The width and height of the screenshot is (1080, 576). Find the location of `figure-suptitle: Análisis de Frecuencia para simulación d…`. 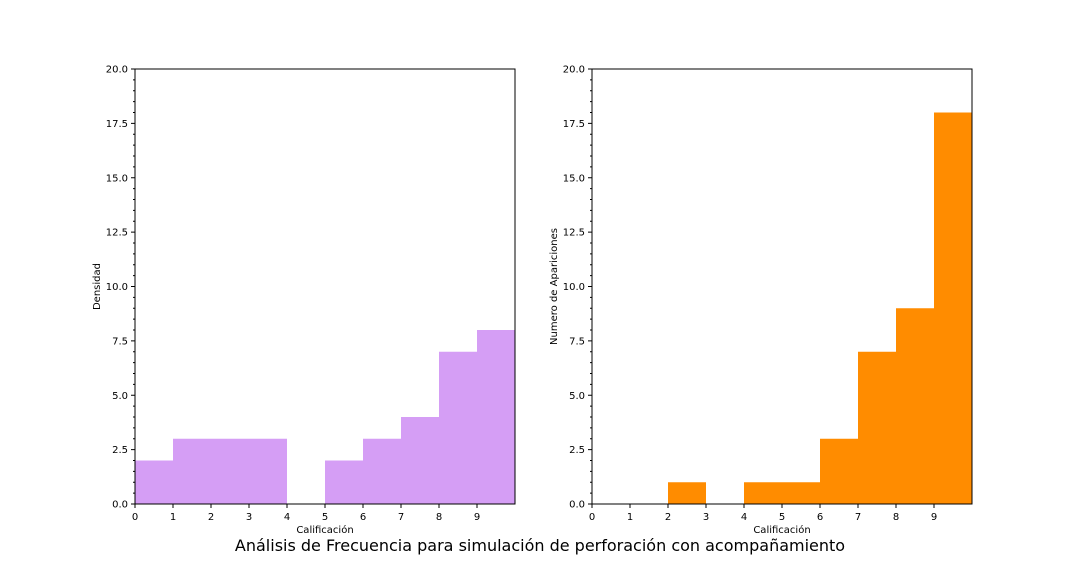

figure-suptitle: Análisis de Frecuencia para simulación d… is located at coordinates (540, 545).